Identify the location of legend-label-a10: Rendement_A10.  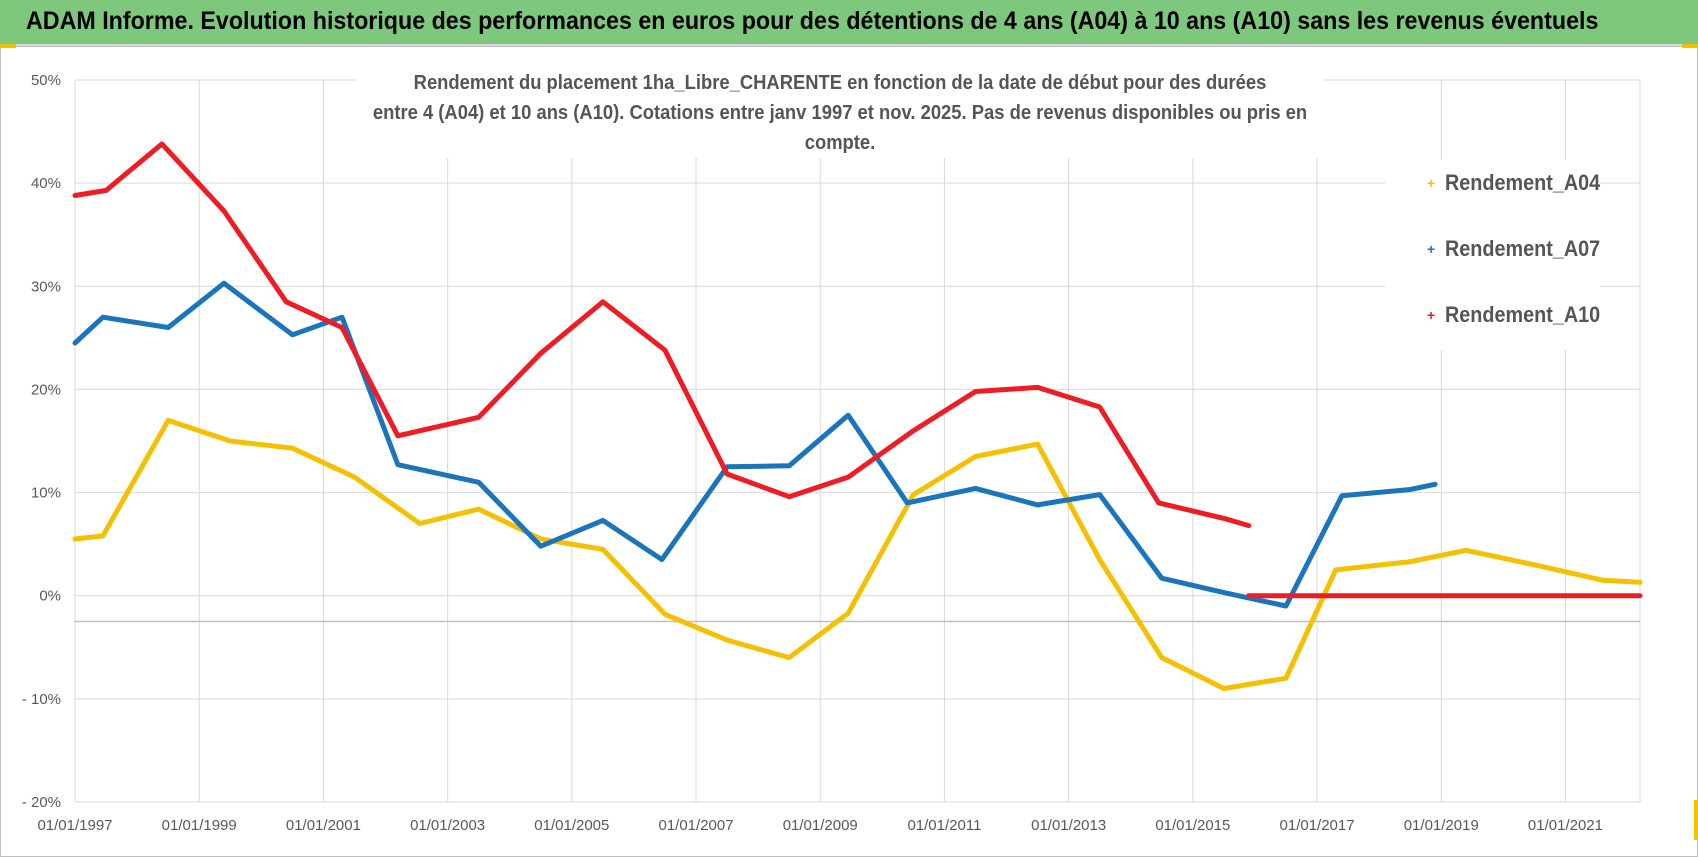
(1523, 314).